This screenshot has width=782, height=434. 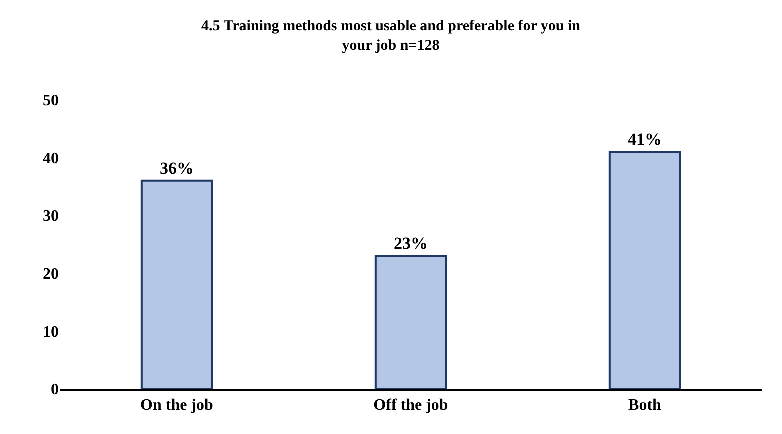 I want to click on y-tick-label: 50, so click(x=51, y=101).